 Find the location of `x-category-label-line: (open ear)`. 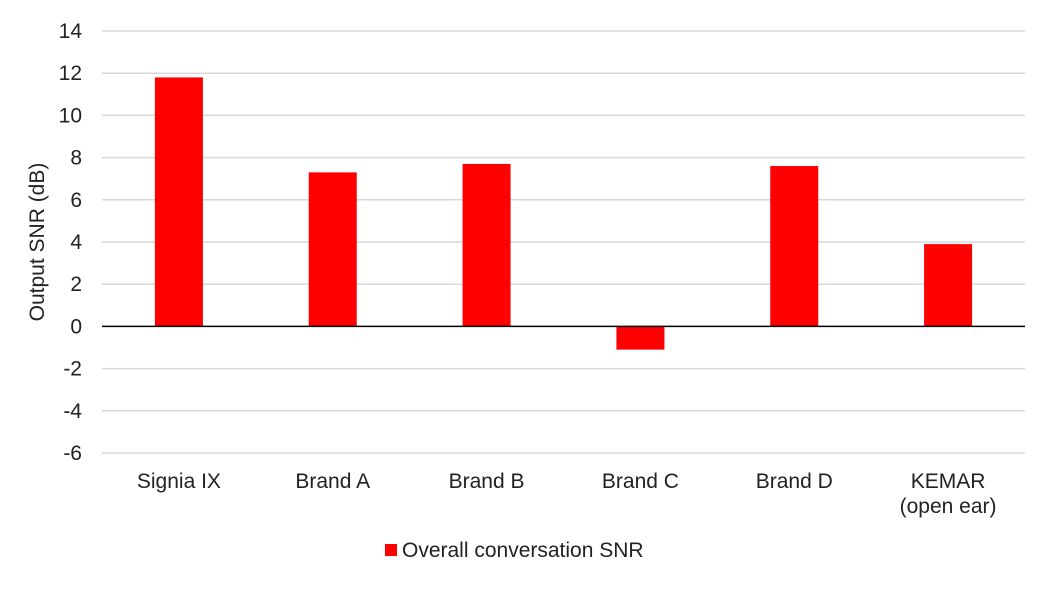

x-category-label-line: (open ear) is located at coordinates (948, 506).